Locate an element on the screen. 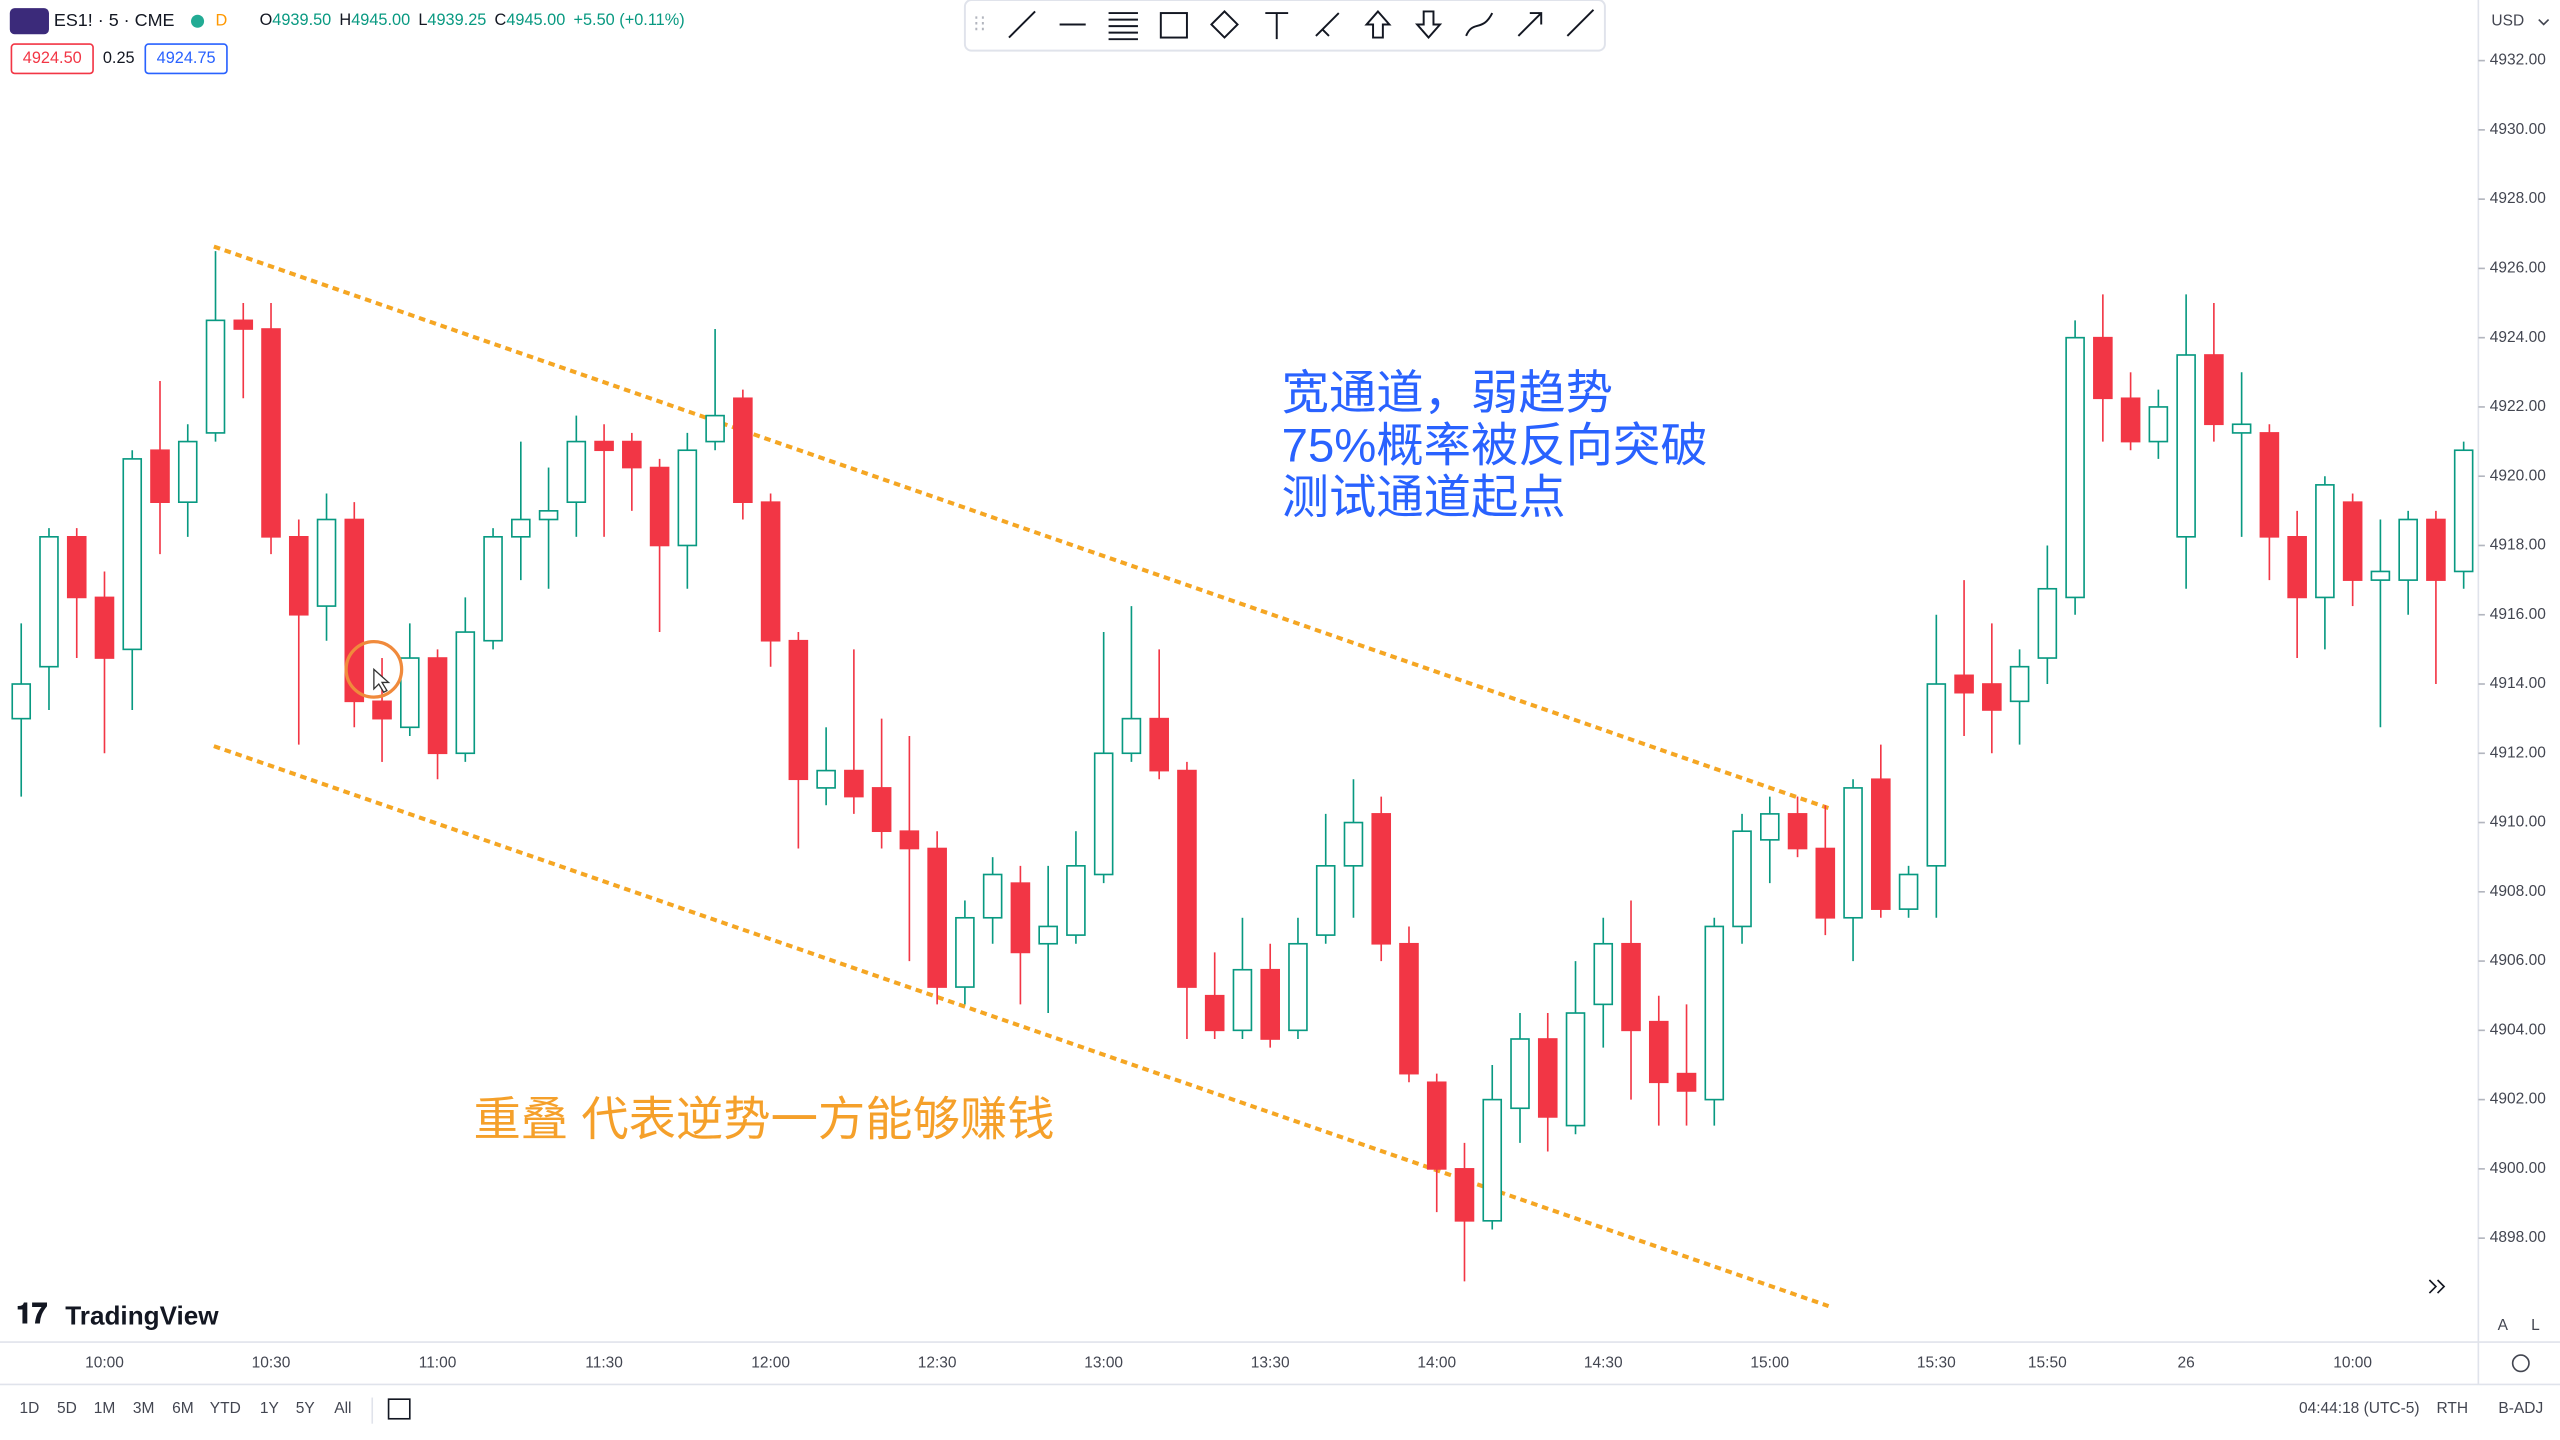 The height and width of the screenshot is (1440, 2560). range-button: 5Y is located at coordinates (305, 1408).